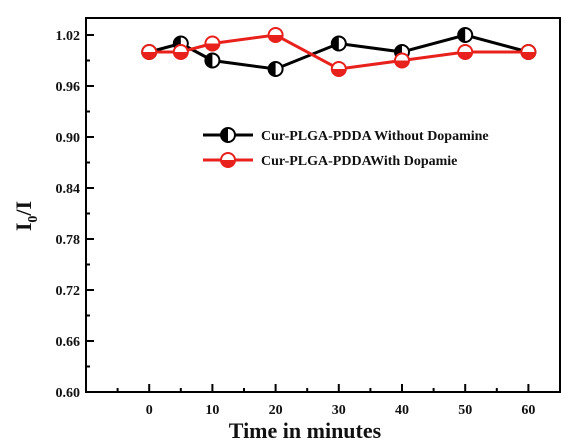 This screenshot has height=443, width=564. I want to click on y-tick-label: 0.78, so click(68, 240).